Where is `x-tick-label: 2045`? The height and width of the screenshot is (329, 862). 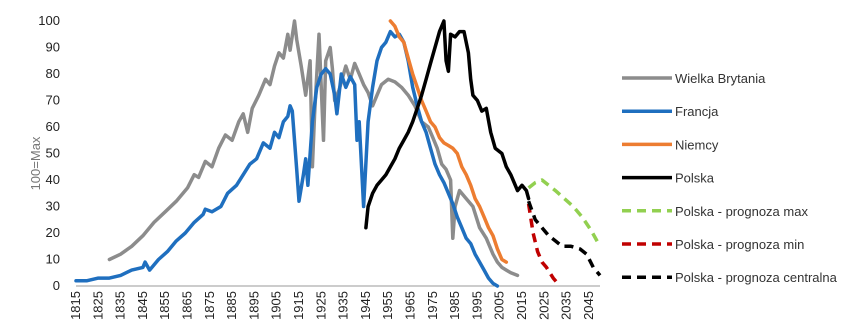 x-tick-label: 2045 is located at coordinates (588, 305).